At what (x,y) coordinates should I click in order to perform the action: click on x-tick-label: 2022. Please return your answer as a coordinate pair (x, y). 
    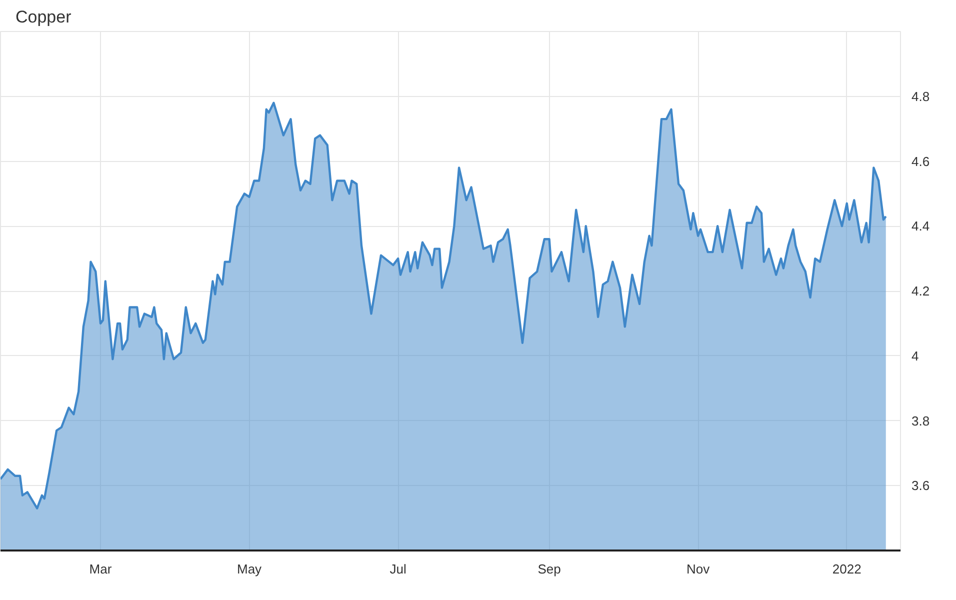
    Looking at the image, I should click on (847, 569).